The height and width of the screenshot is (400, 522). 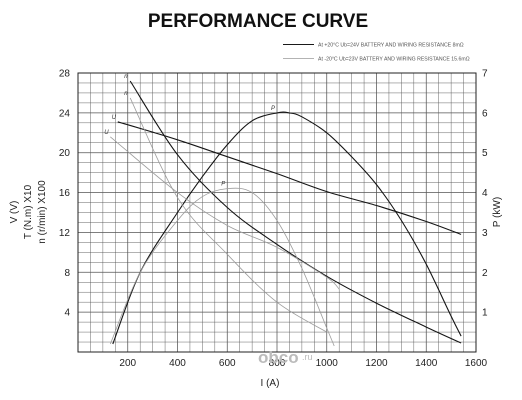 I want to click on watermark-brand: obco, so click(x=278, y=357).